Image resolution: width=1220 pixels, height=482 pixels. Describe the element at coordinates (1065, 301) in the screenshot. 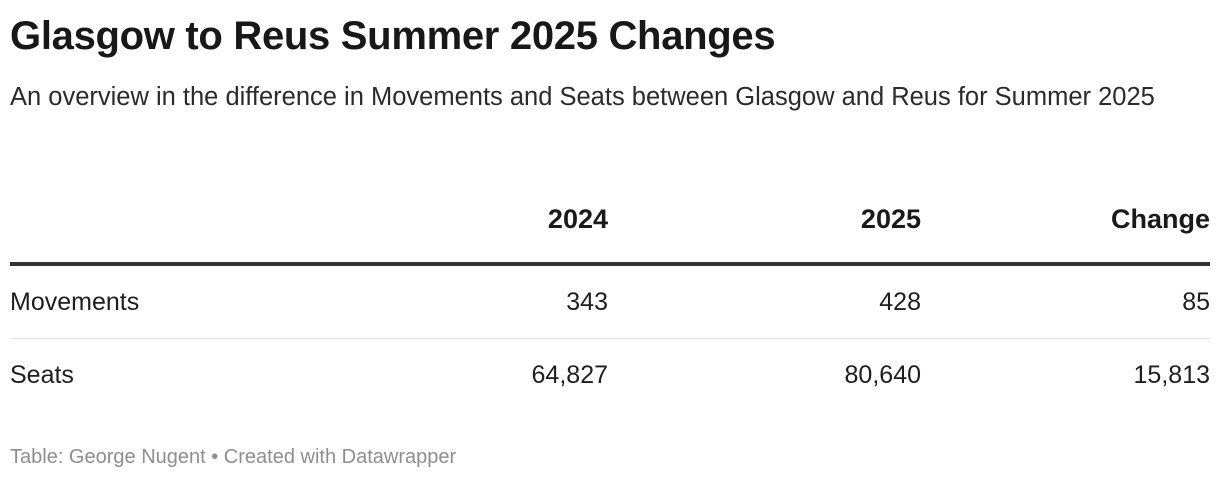

I see `cell-change: 85` at that location.